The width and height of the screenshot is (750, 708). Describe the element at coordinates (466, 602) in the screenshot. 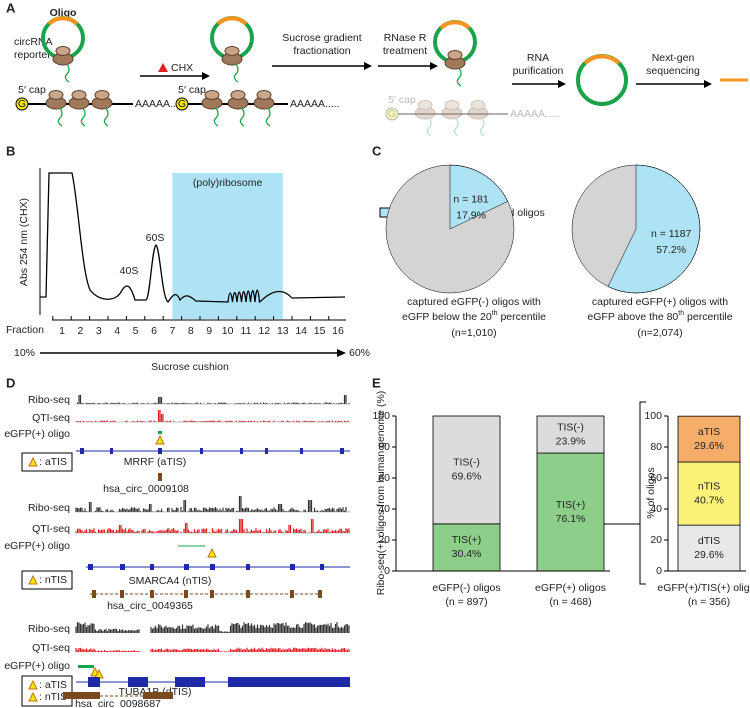

I see `category-n: (n = 897)` at that location.